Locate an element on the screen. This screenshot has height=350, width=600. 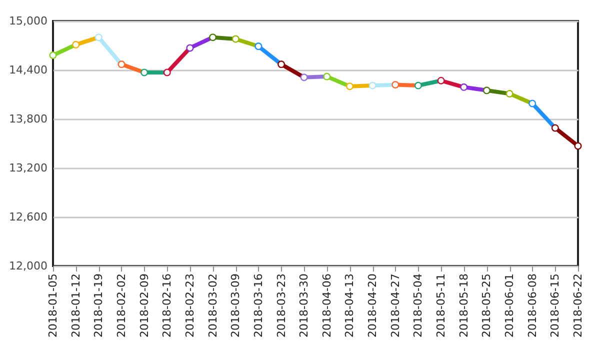
x-tick-label: 2018-06-22 is located at coordinates (578, 306).